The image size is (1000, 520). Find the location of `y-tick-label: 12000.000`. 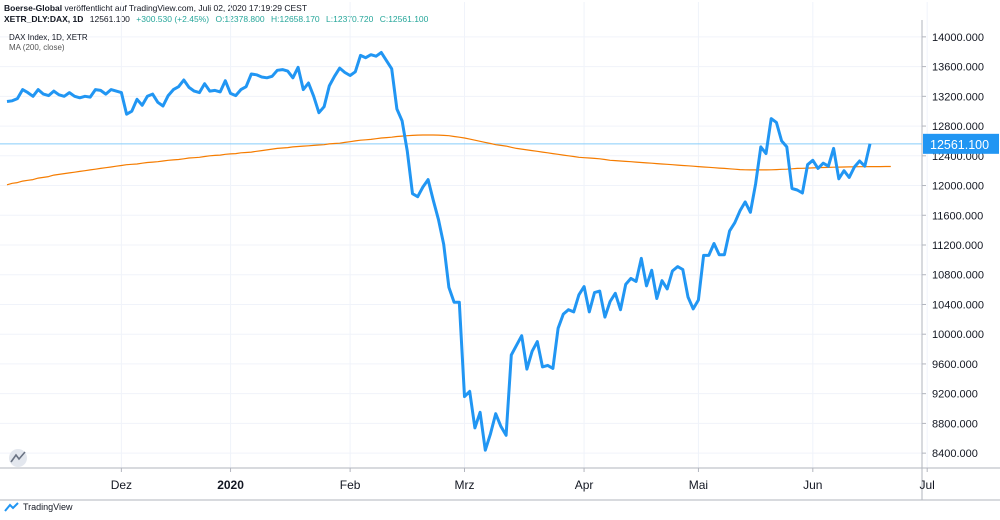

y-tick-label: 12000.000 is located at coordinates (958, 187).